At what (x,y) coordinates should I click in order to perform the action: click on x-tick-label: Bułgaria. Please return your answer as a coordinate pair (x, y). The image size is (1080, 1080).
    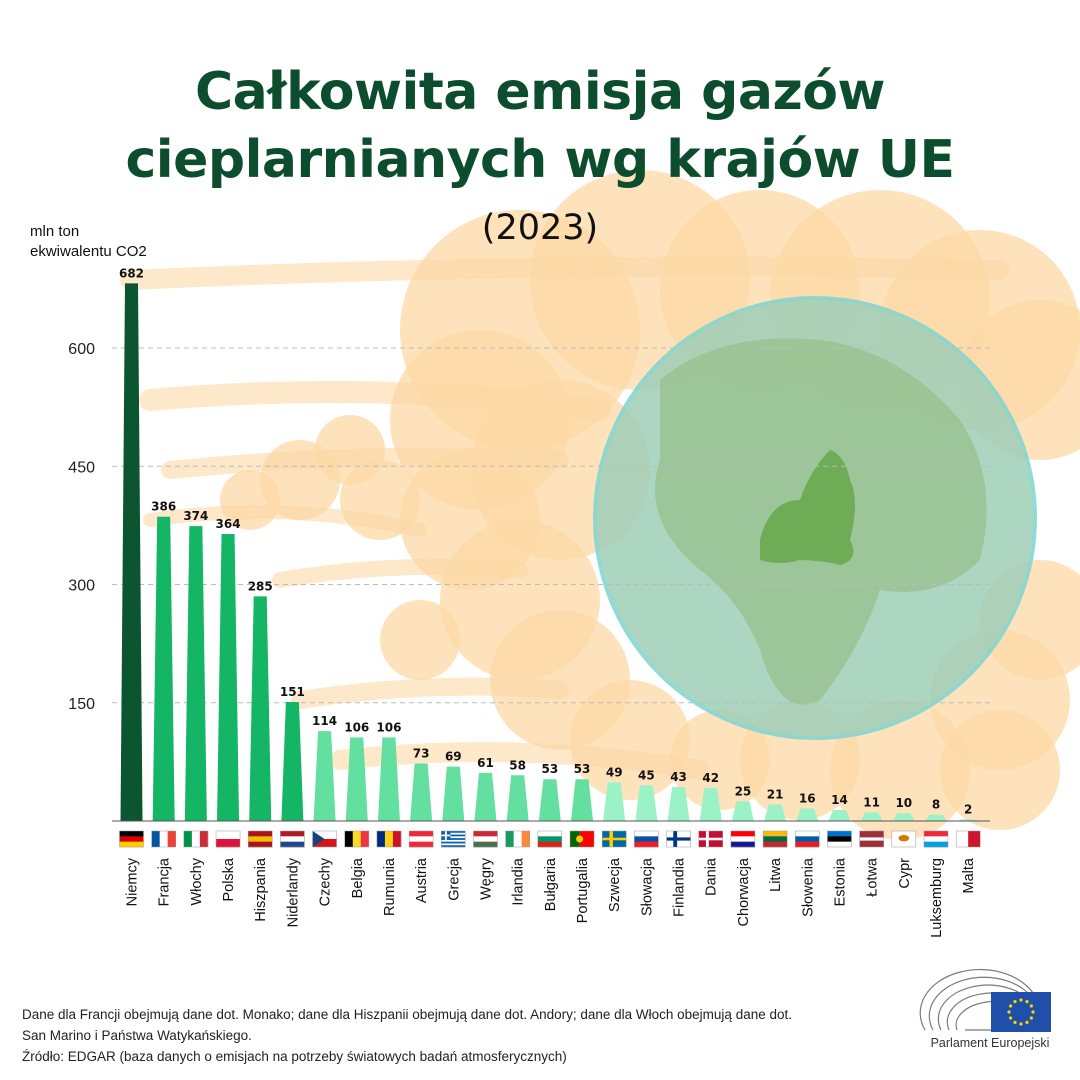
    Looking at the image, I should click on (551, 884).